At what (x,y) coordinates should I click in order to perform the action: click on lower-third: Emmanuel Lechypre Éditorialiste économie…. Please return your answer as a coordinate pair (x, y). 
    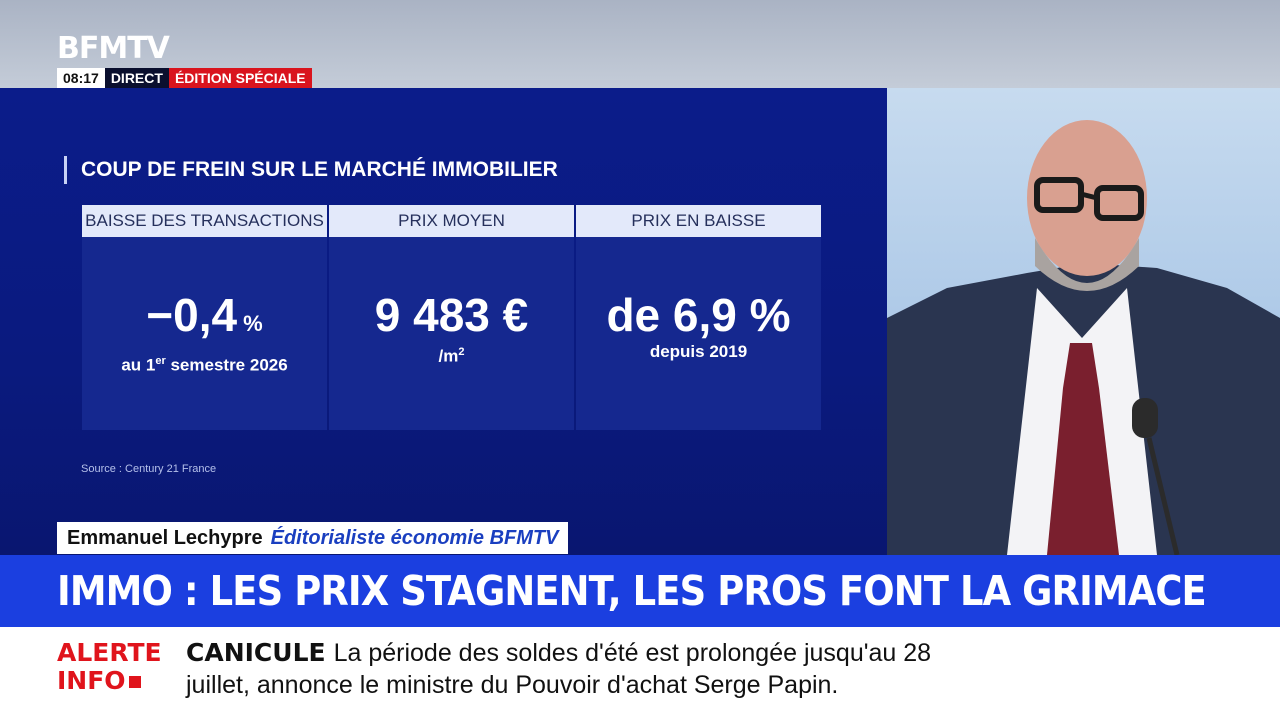
    Looking at the image, I should click on (313, 538).